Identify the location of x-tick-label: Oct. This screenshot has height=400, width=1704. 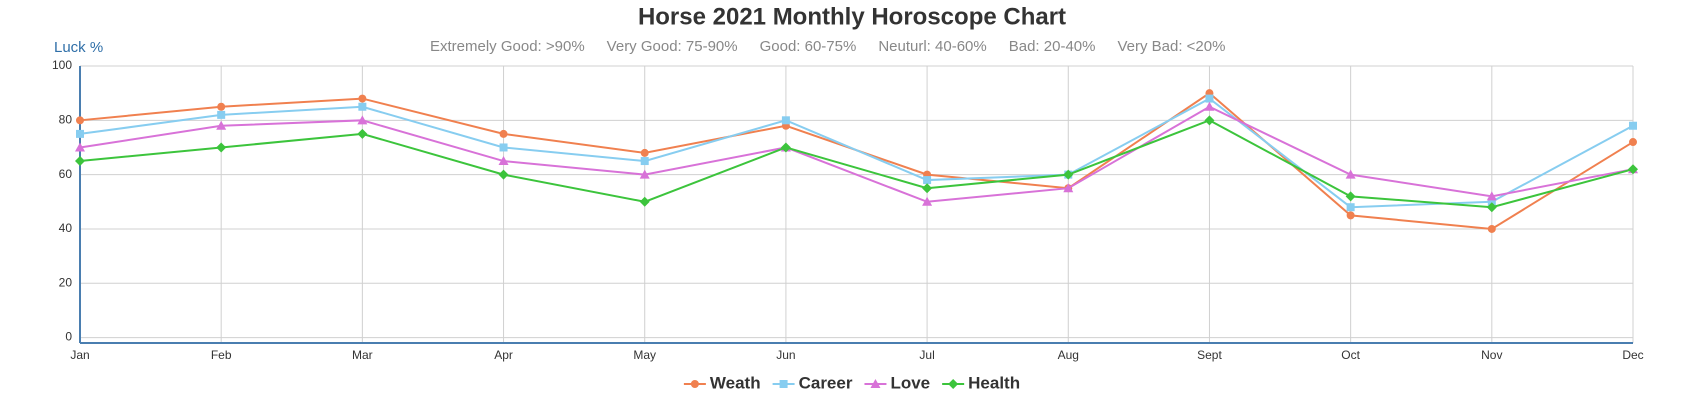
(1350, 355).